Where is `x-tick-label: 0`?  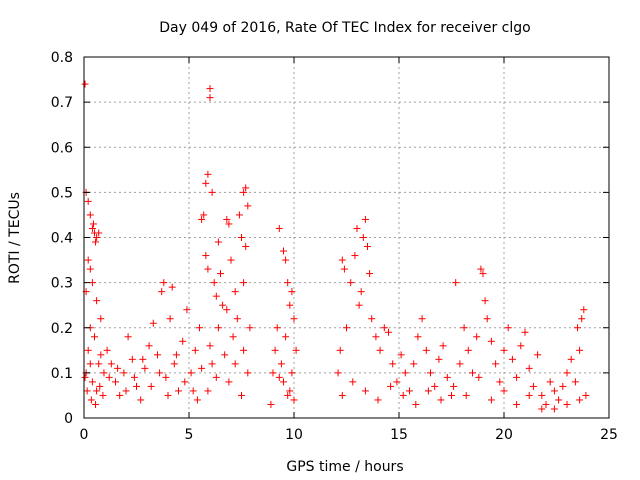 x-tick-label: 0 is located at coordinates (84, 435).